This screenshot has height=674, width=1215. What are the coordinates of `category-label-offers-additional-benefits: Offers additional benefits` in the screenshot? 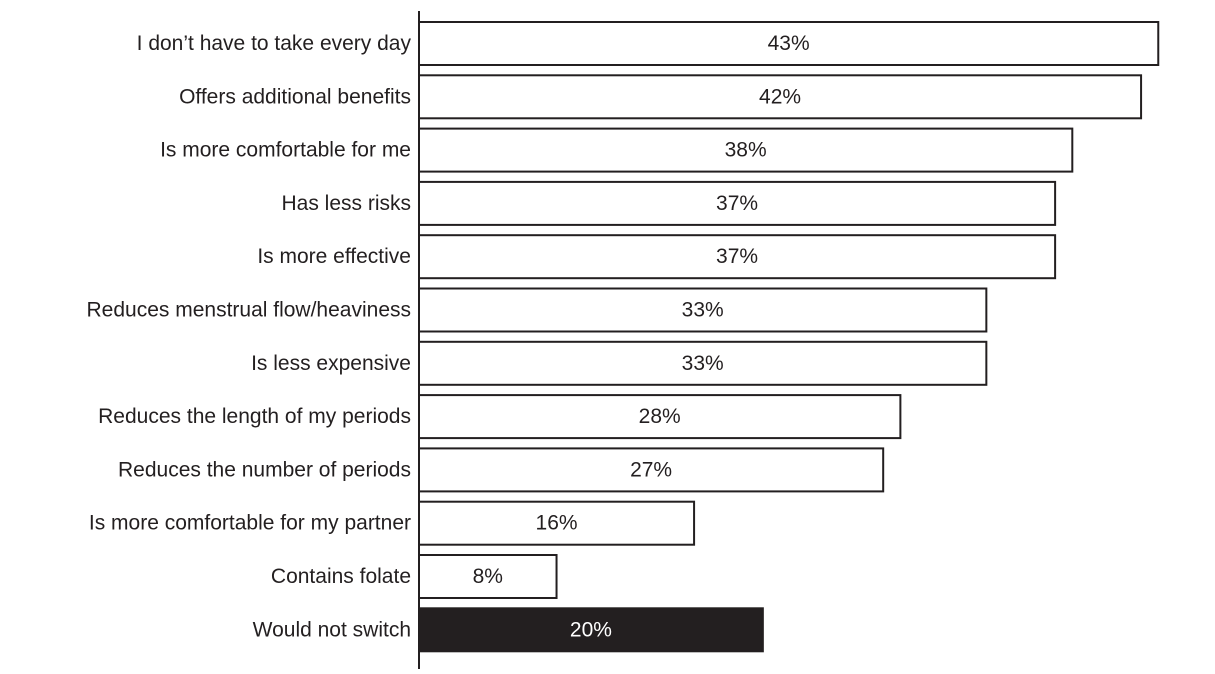 It's located at (295, 96).